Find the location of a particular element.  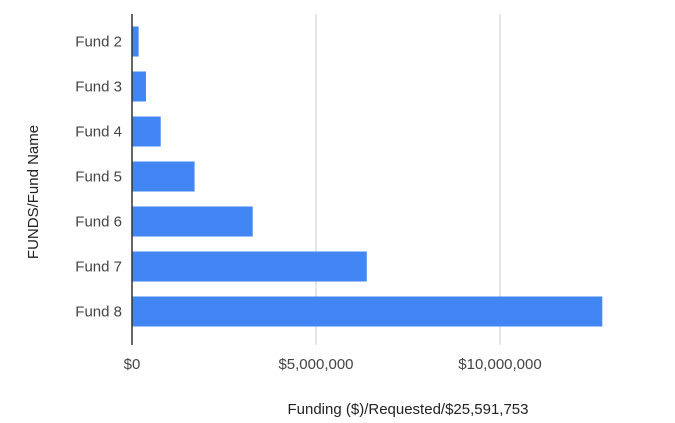

y-axis-title: FUNDS/Fund Name is located at coordinates (33, 192).